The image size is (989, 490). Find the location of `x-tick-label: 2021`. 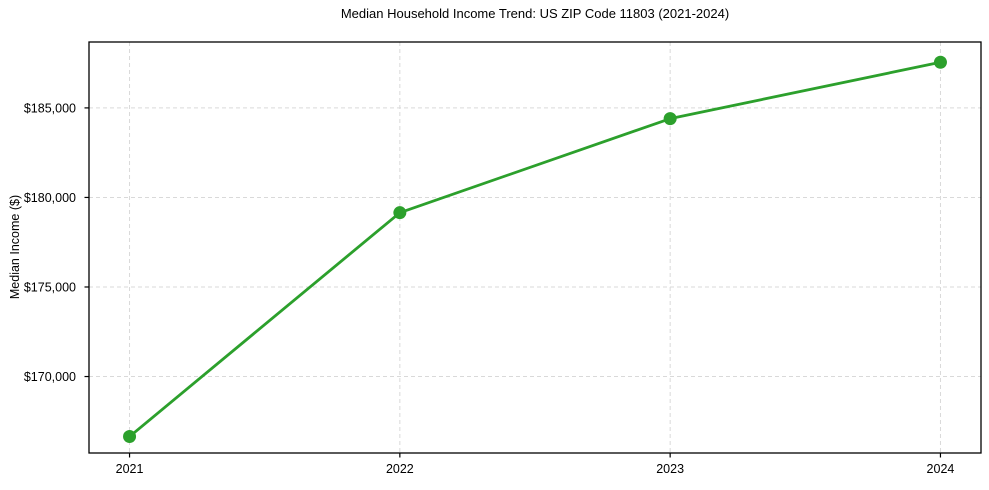

x-tick-label: 2021 is located at coordinates (130, 469).